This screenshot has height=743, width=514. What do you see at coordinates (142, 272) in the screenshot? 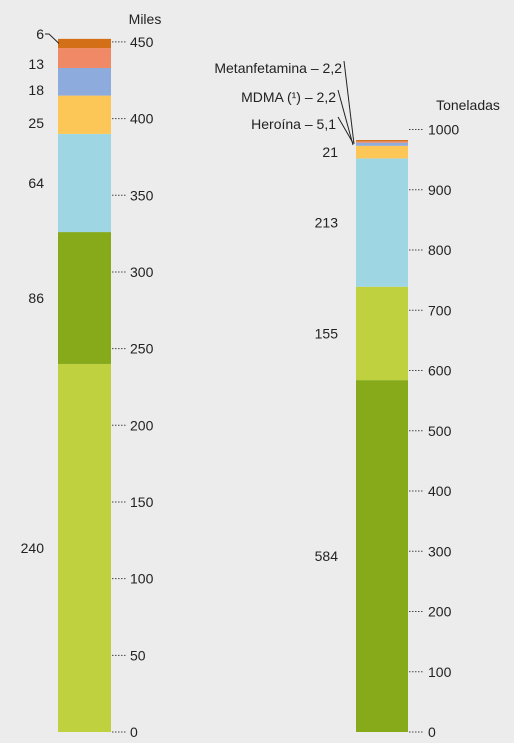
I see `chart1-tick-label: 300` at bounding box center [142, 272].